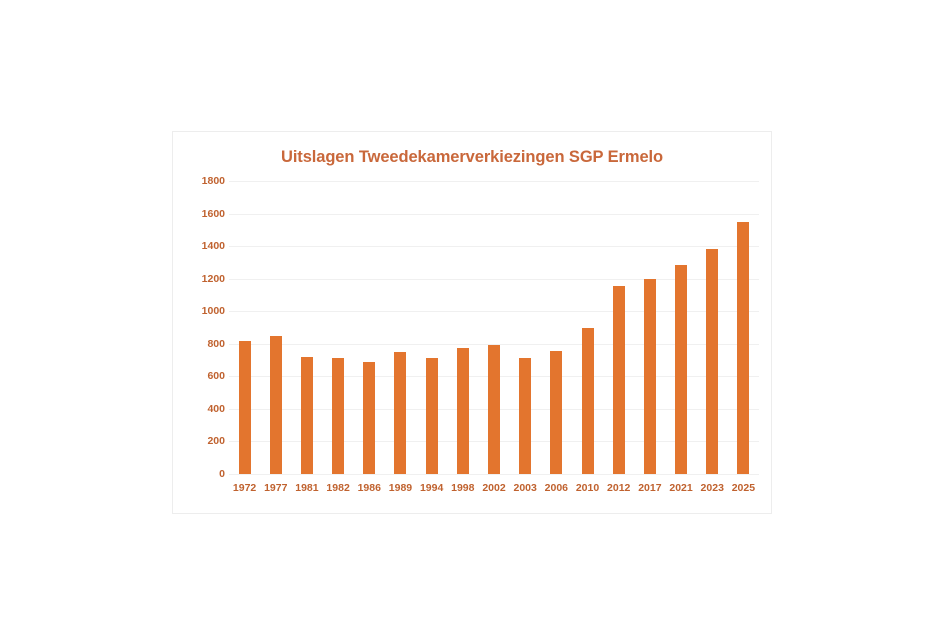 Image resolution: width=943 pixels, height=639 pixels. Describe the element at coordinates (199, 327) in the screenshot. I see `y-axis: 1800 1600 1400 1200 1000 800 600 400 200 0` at that location.